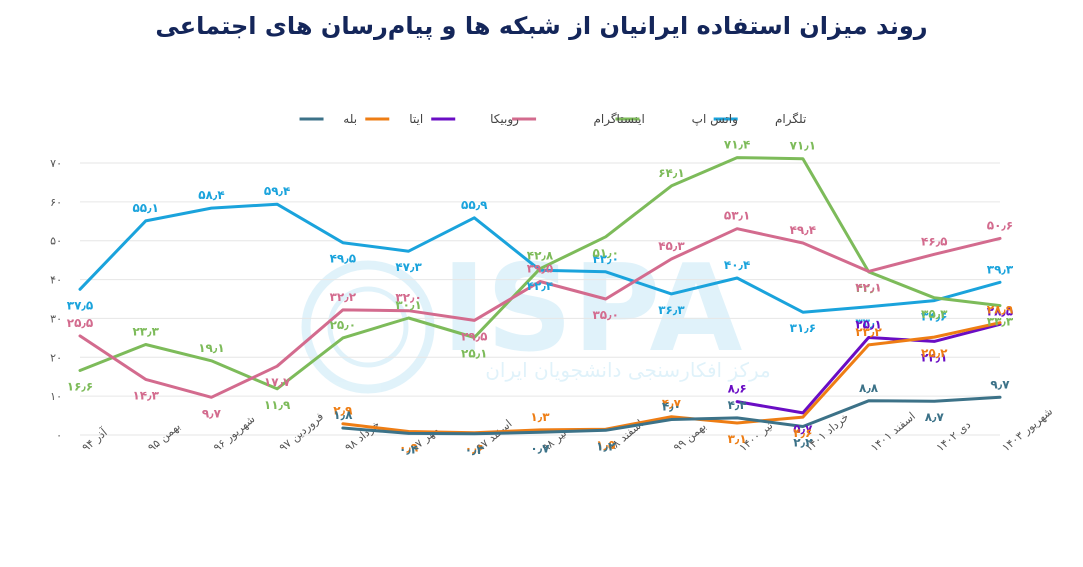 The width and height of the screenshot is (1083, 567). I want to click on data-label: ۳۴٫۶, so click(934, 317).